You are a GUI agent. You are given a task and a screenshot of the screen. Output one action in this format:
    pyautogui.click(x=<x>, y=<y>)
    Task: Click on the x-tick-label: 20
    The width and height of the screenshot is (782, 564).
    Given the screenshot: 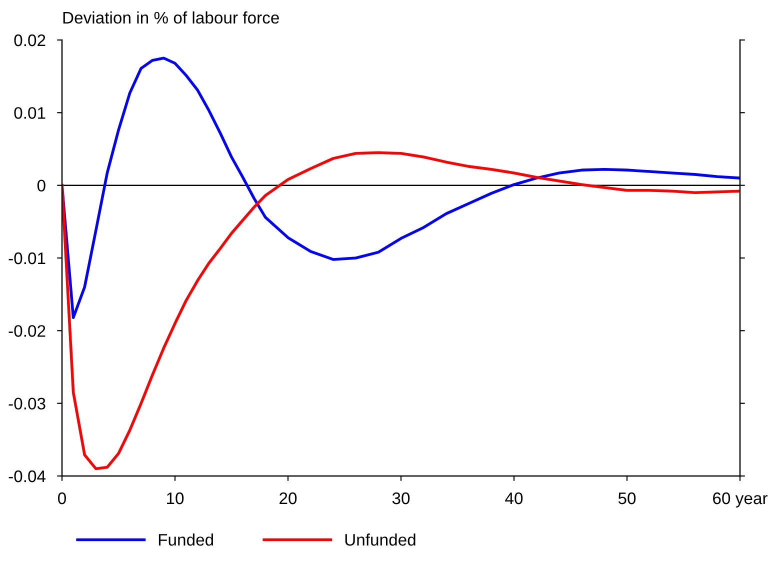 What is the action you would take?
    pyautogui.click(x=288, y=498)
    